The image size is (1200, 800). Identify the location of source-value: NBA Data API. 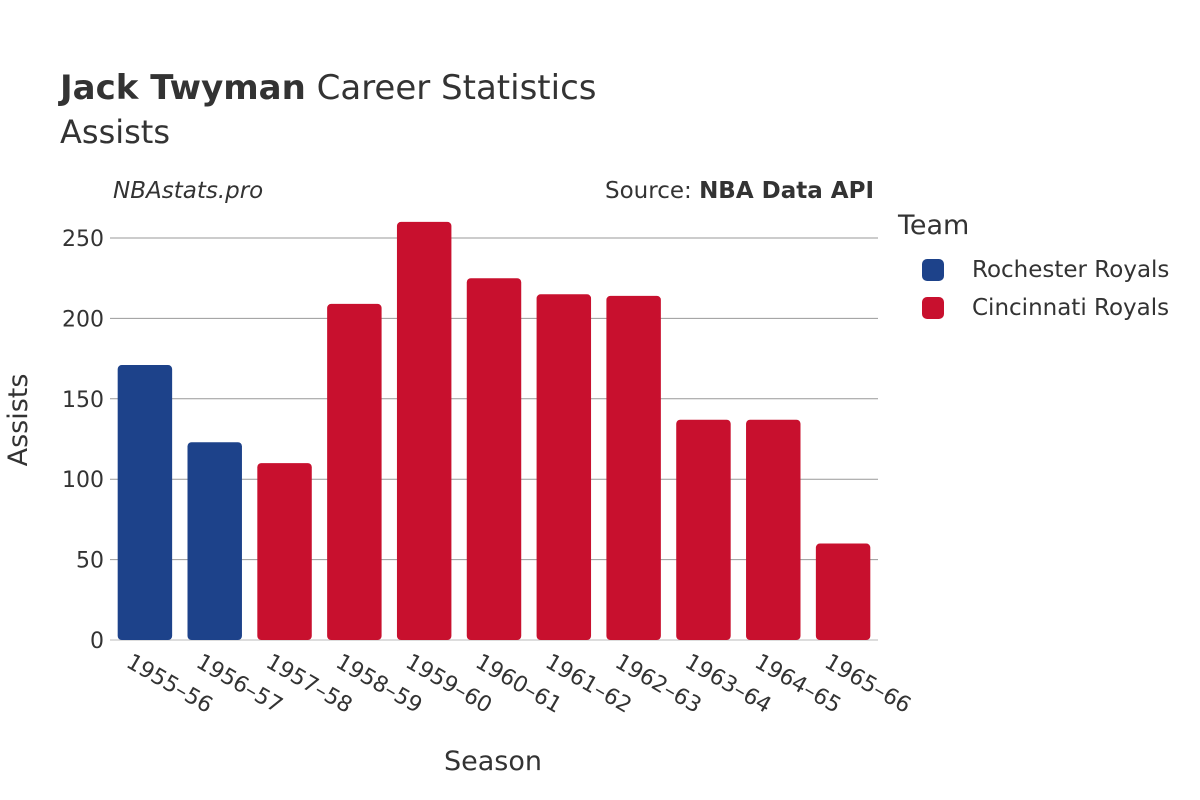
(786, 191).